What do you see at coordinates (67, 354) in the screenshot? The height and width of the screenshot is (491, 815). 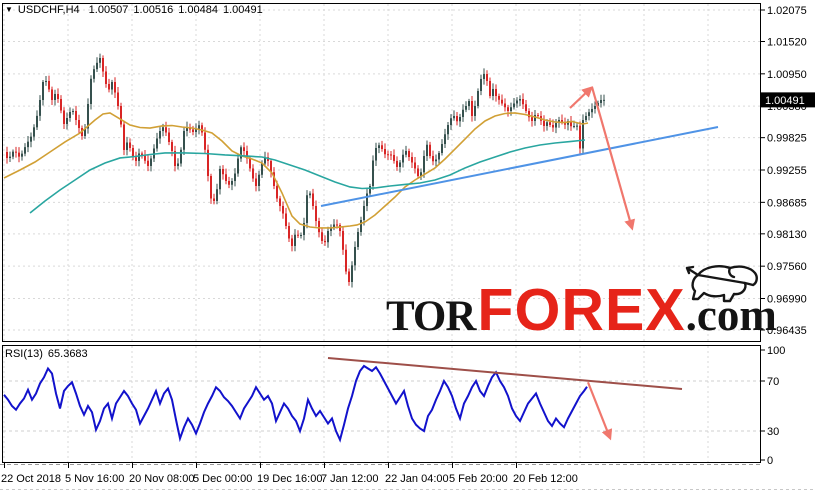 I see `rsi-value: 65.3683` at bounding box center [67, 354].